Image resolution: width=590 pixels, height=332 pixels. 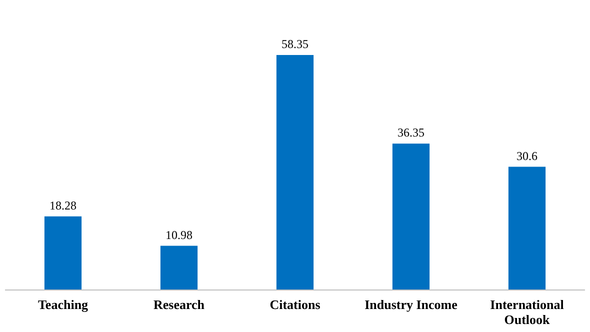 I want to click on data-label: 30.6, so click(x=527, y=155).